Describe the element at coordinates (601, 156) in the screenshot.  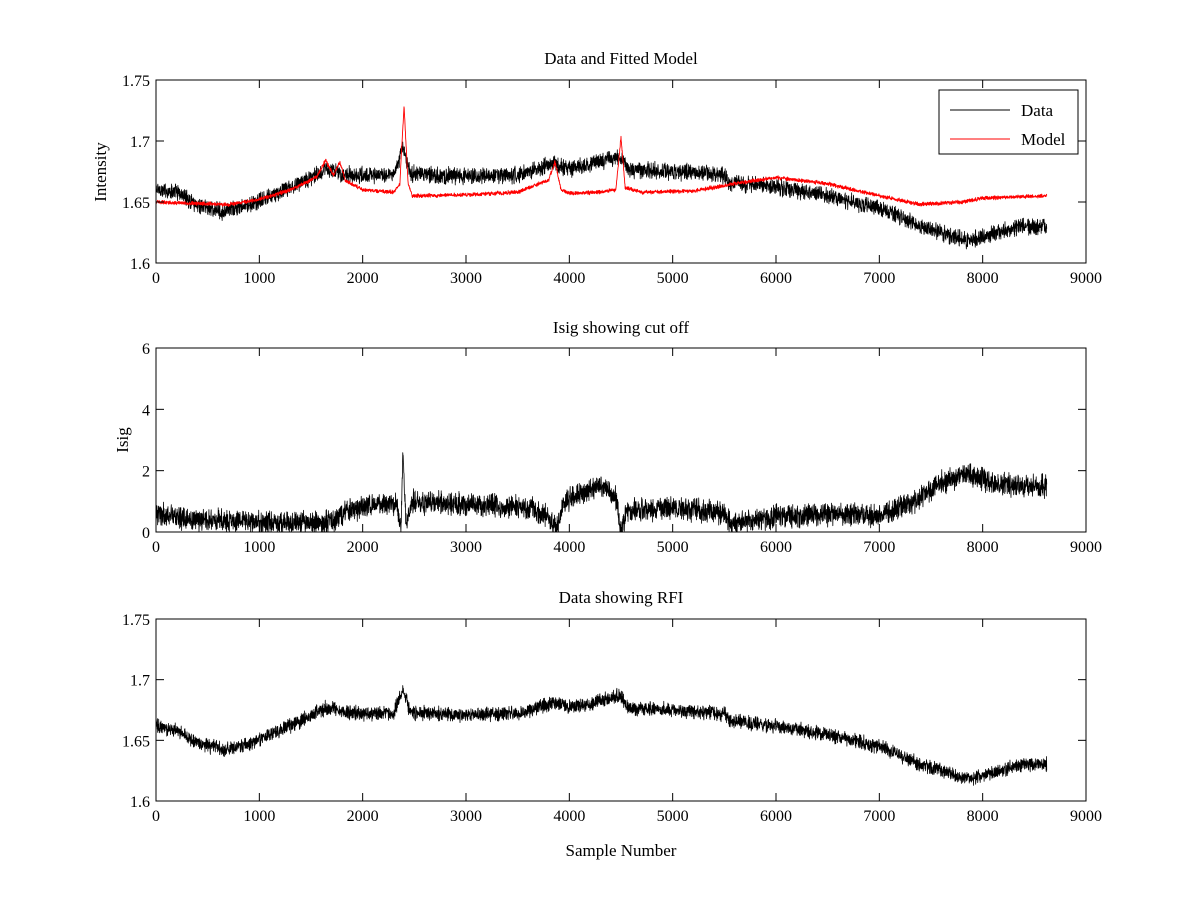
I see `model-series-line` at that location.